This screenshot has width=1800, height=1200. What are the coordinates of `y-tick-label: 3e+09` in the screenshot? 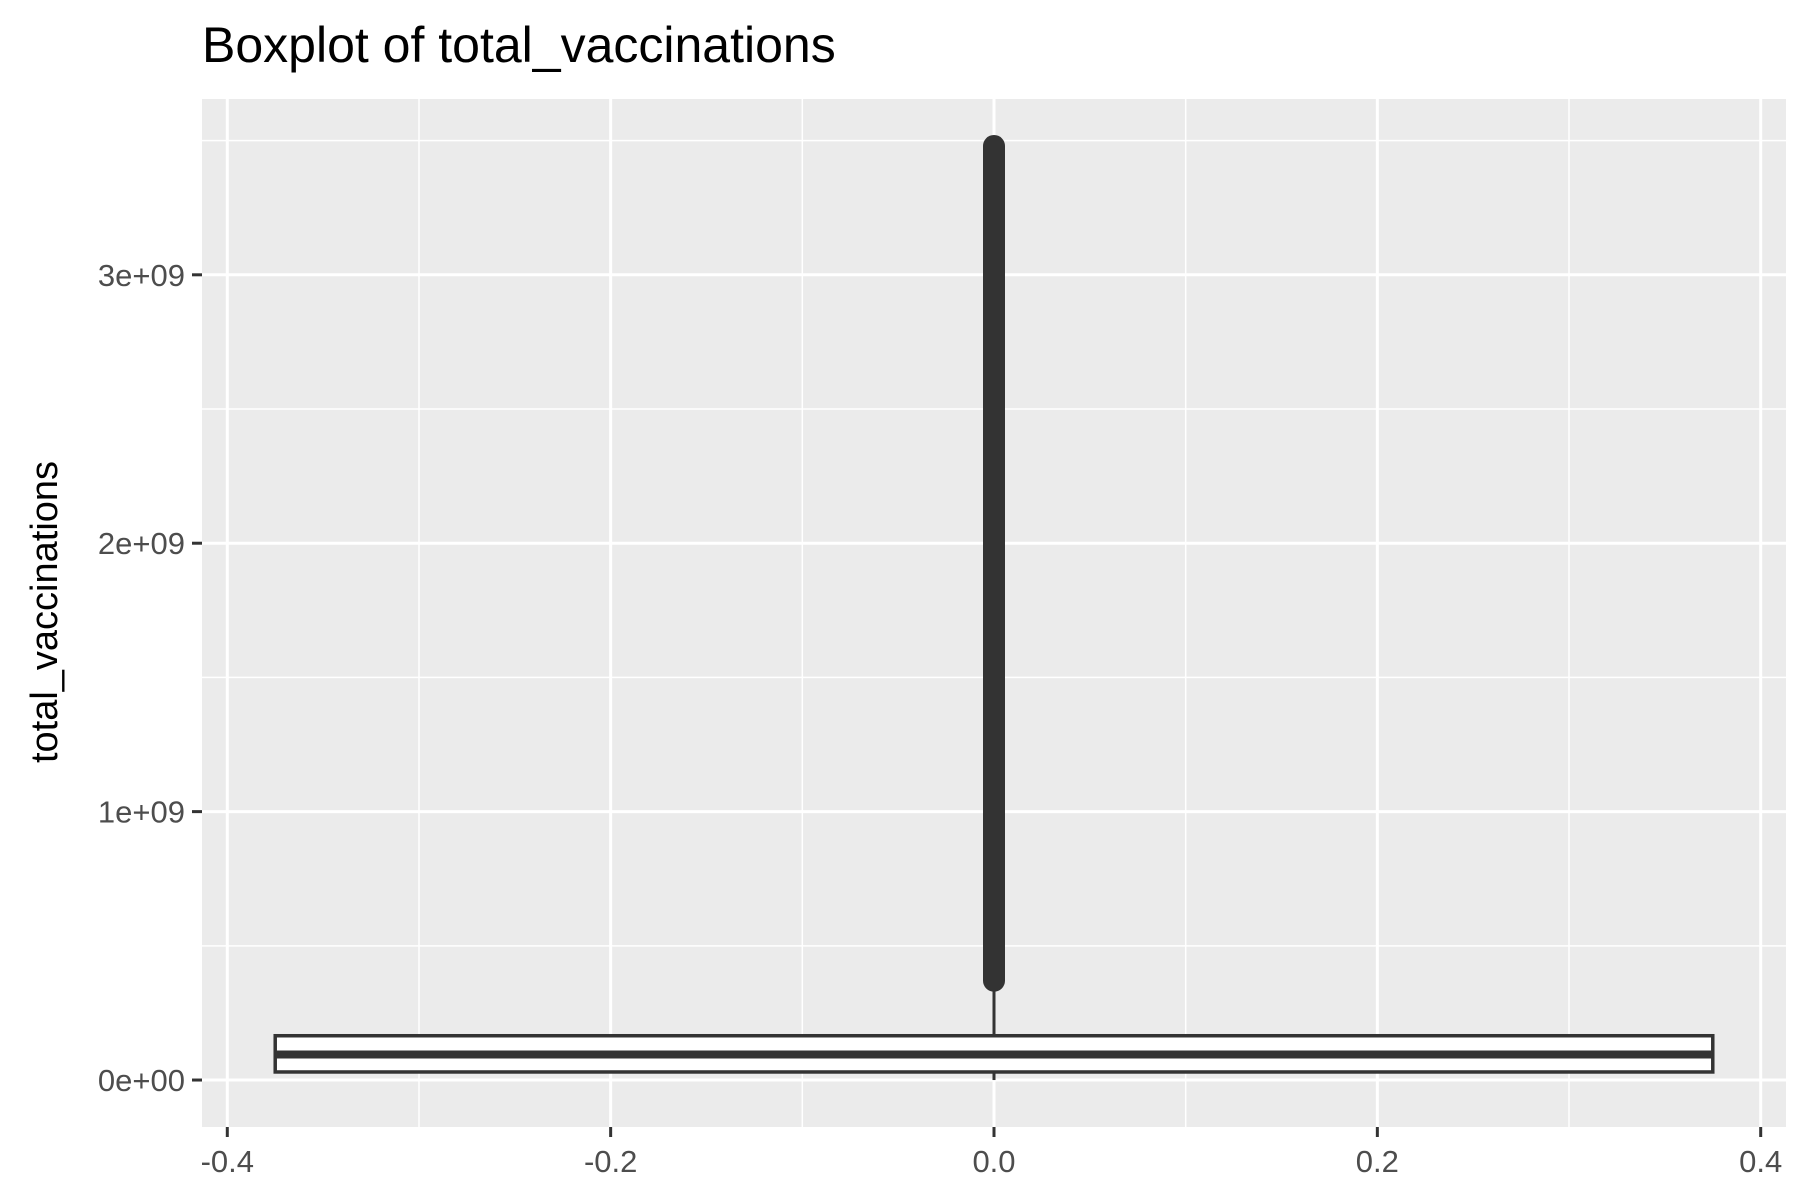 It's located at (141, 275).